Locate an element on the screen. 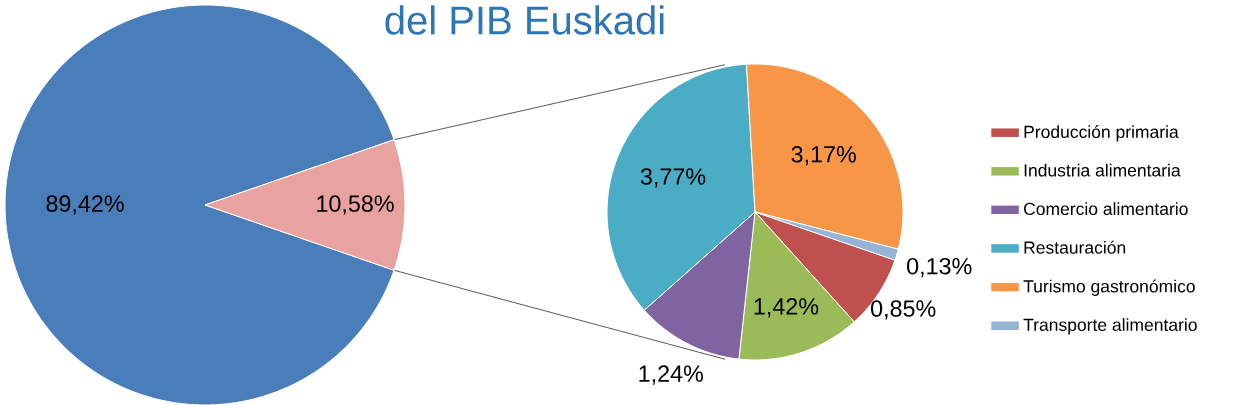 The image size is (1238, 405). data-label: 89,42% is located at coordinates (85, 205).